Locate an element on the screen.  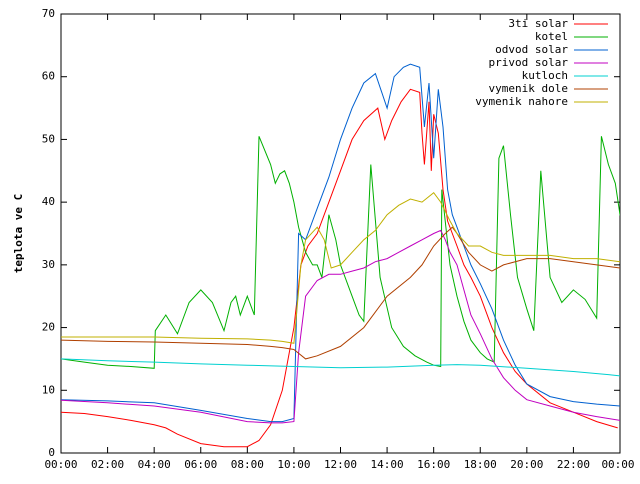
legend-label: vymenik nahore is located at coordinates (521, 101).